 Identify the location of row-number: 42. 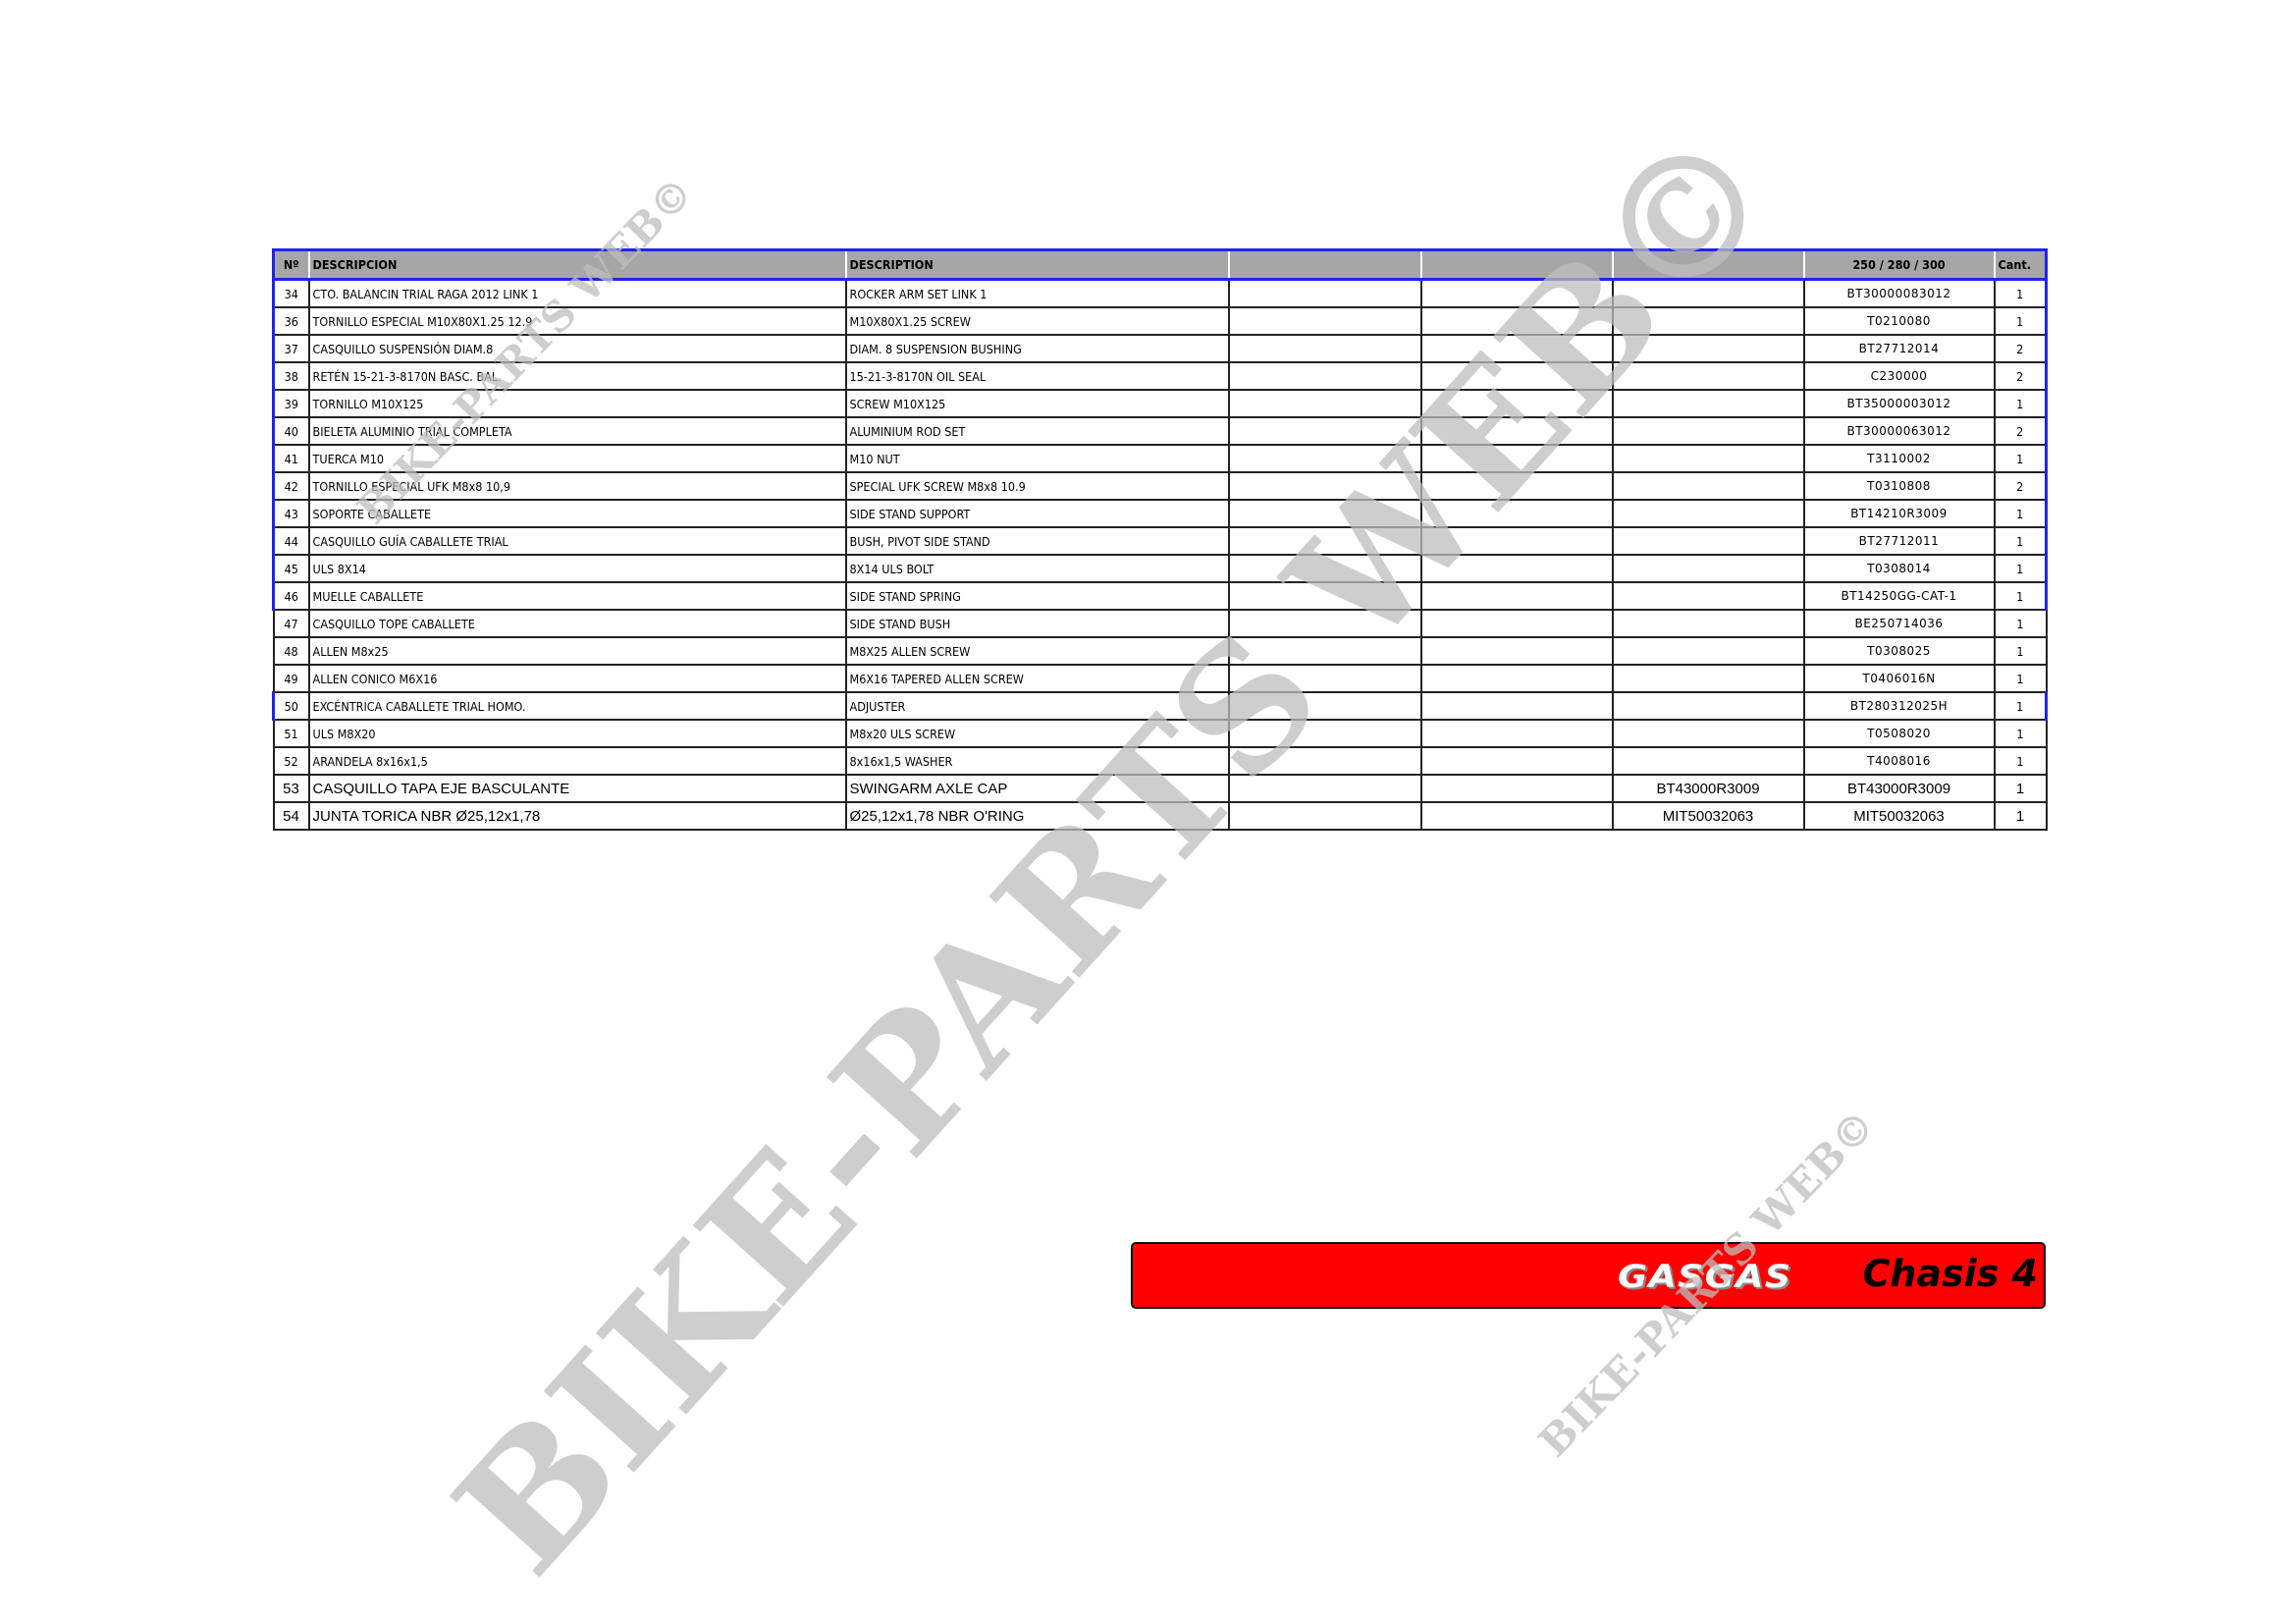
(291, 486).